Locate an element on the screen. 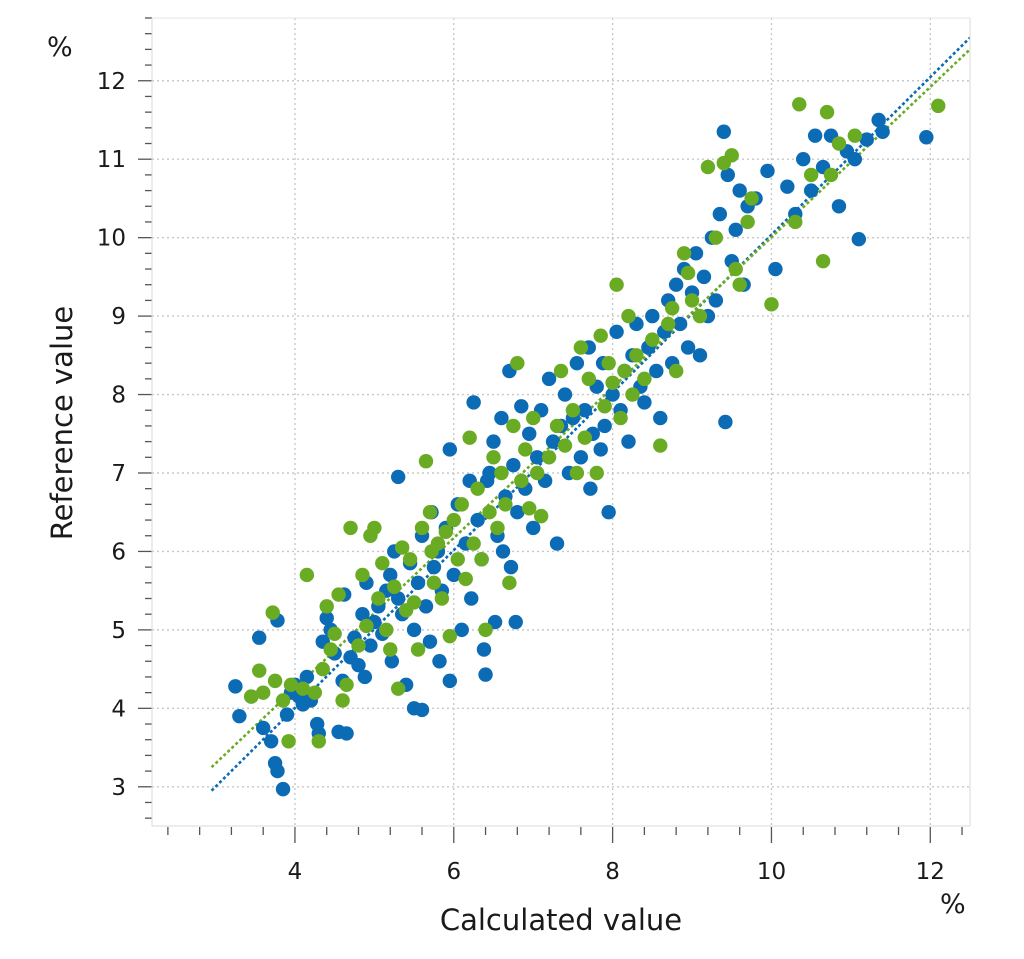 The image size is (1024, 959). y-tick-label: 5 is located at coordinates (118, 631).